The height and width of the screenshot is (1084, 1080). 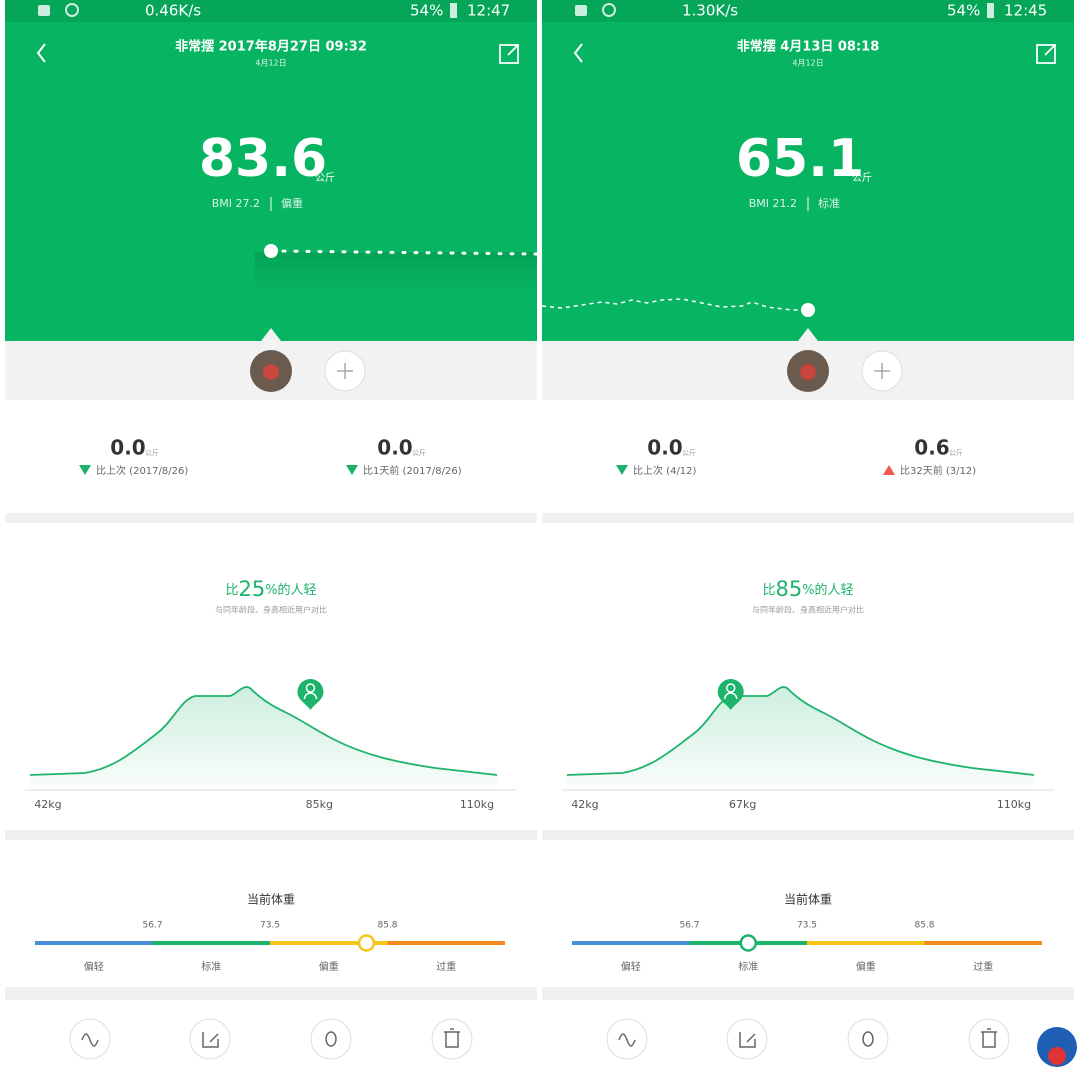 I want to click on status-bar, so click(x=808, y=11).